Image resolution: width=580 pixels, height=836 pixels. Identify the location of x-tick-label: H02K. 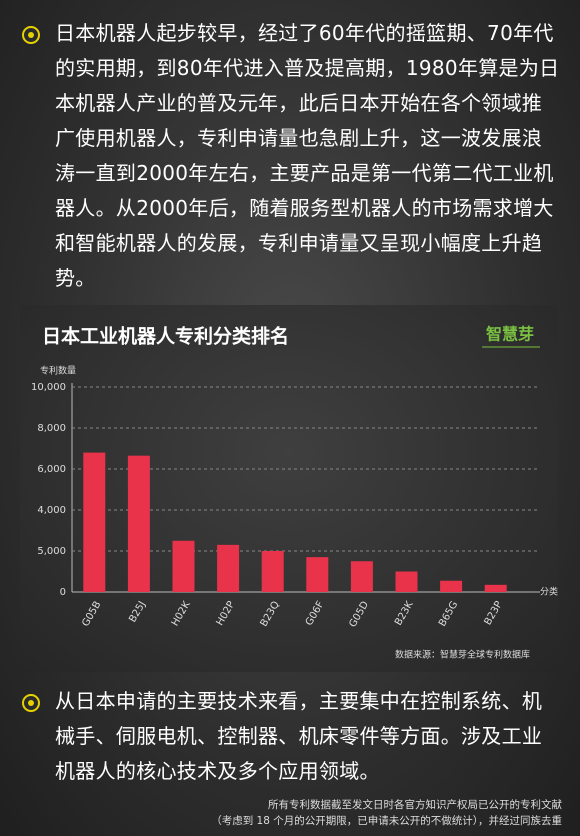
(181, 613).